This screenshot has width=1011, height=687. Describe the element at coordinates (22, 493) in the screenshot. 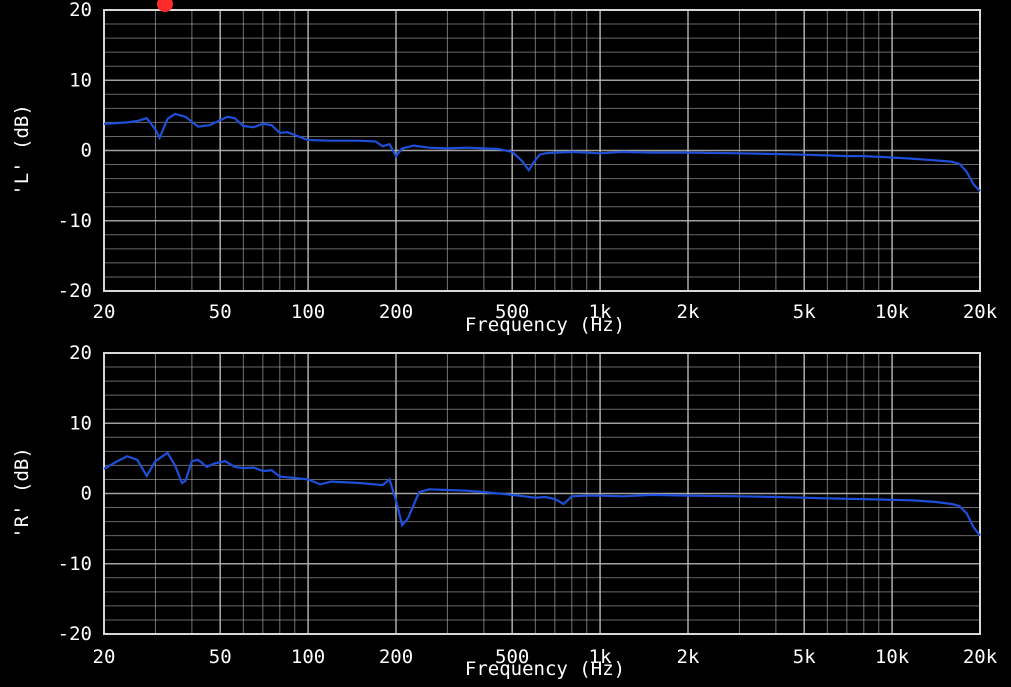

I see `y-axis-title: 'R' (dB)` at that location.